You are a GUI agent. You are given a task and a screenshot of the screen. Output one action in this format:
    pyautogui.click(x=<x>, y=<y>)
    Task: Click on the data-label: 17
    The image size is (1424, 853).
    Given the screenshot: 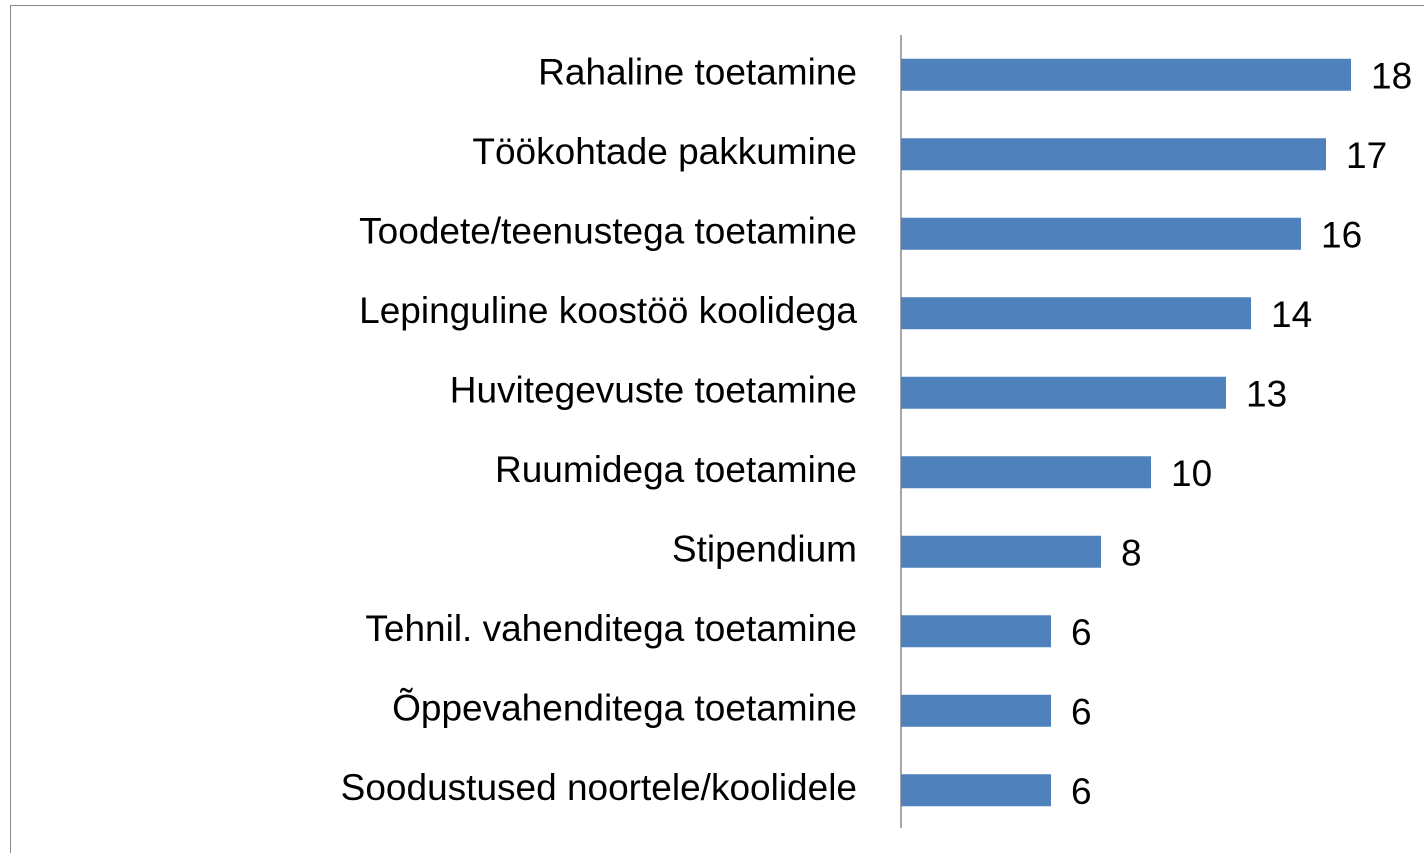 What is the action you would take?
    pyautogui.click(x=1366, y=155)
    